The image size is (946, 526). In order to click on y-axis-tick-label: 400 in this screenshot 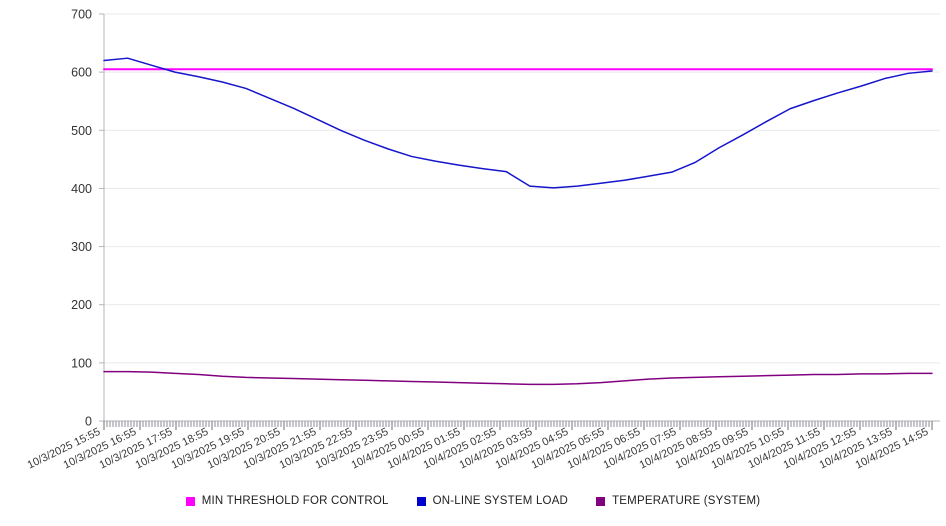, I will do `click(81, 189)`.